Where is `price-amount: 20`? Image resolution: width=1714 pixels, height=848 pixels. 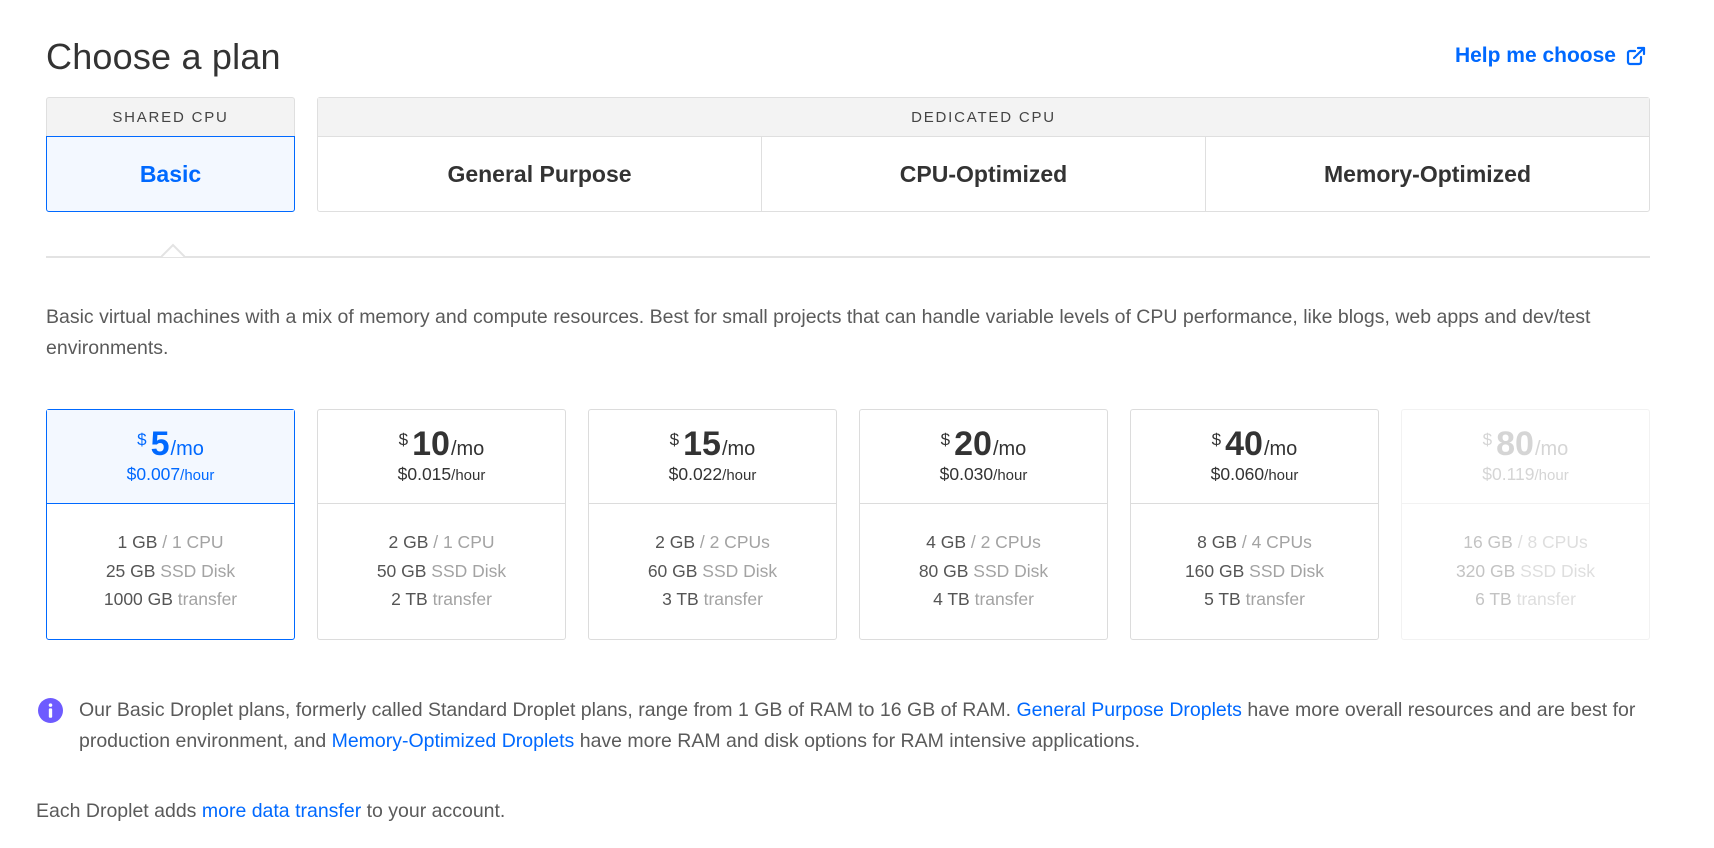 price-amount: 20 is located at coordinates (973, 444).